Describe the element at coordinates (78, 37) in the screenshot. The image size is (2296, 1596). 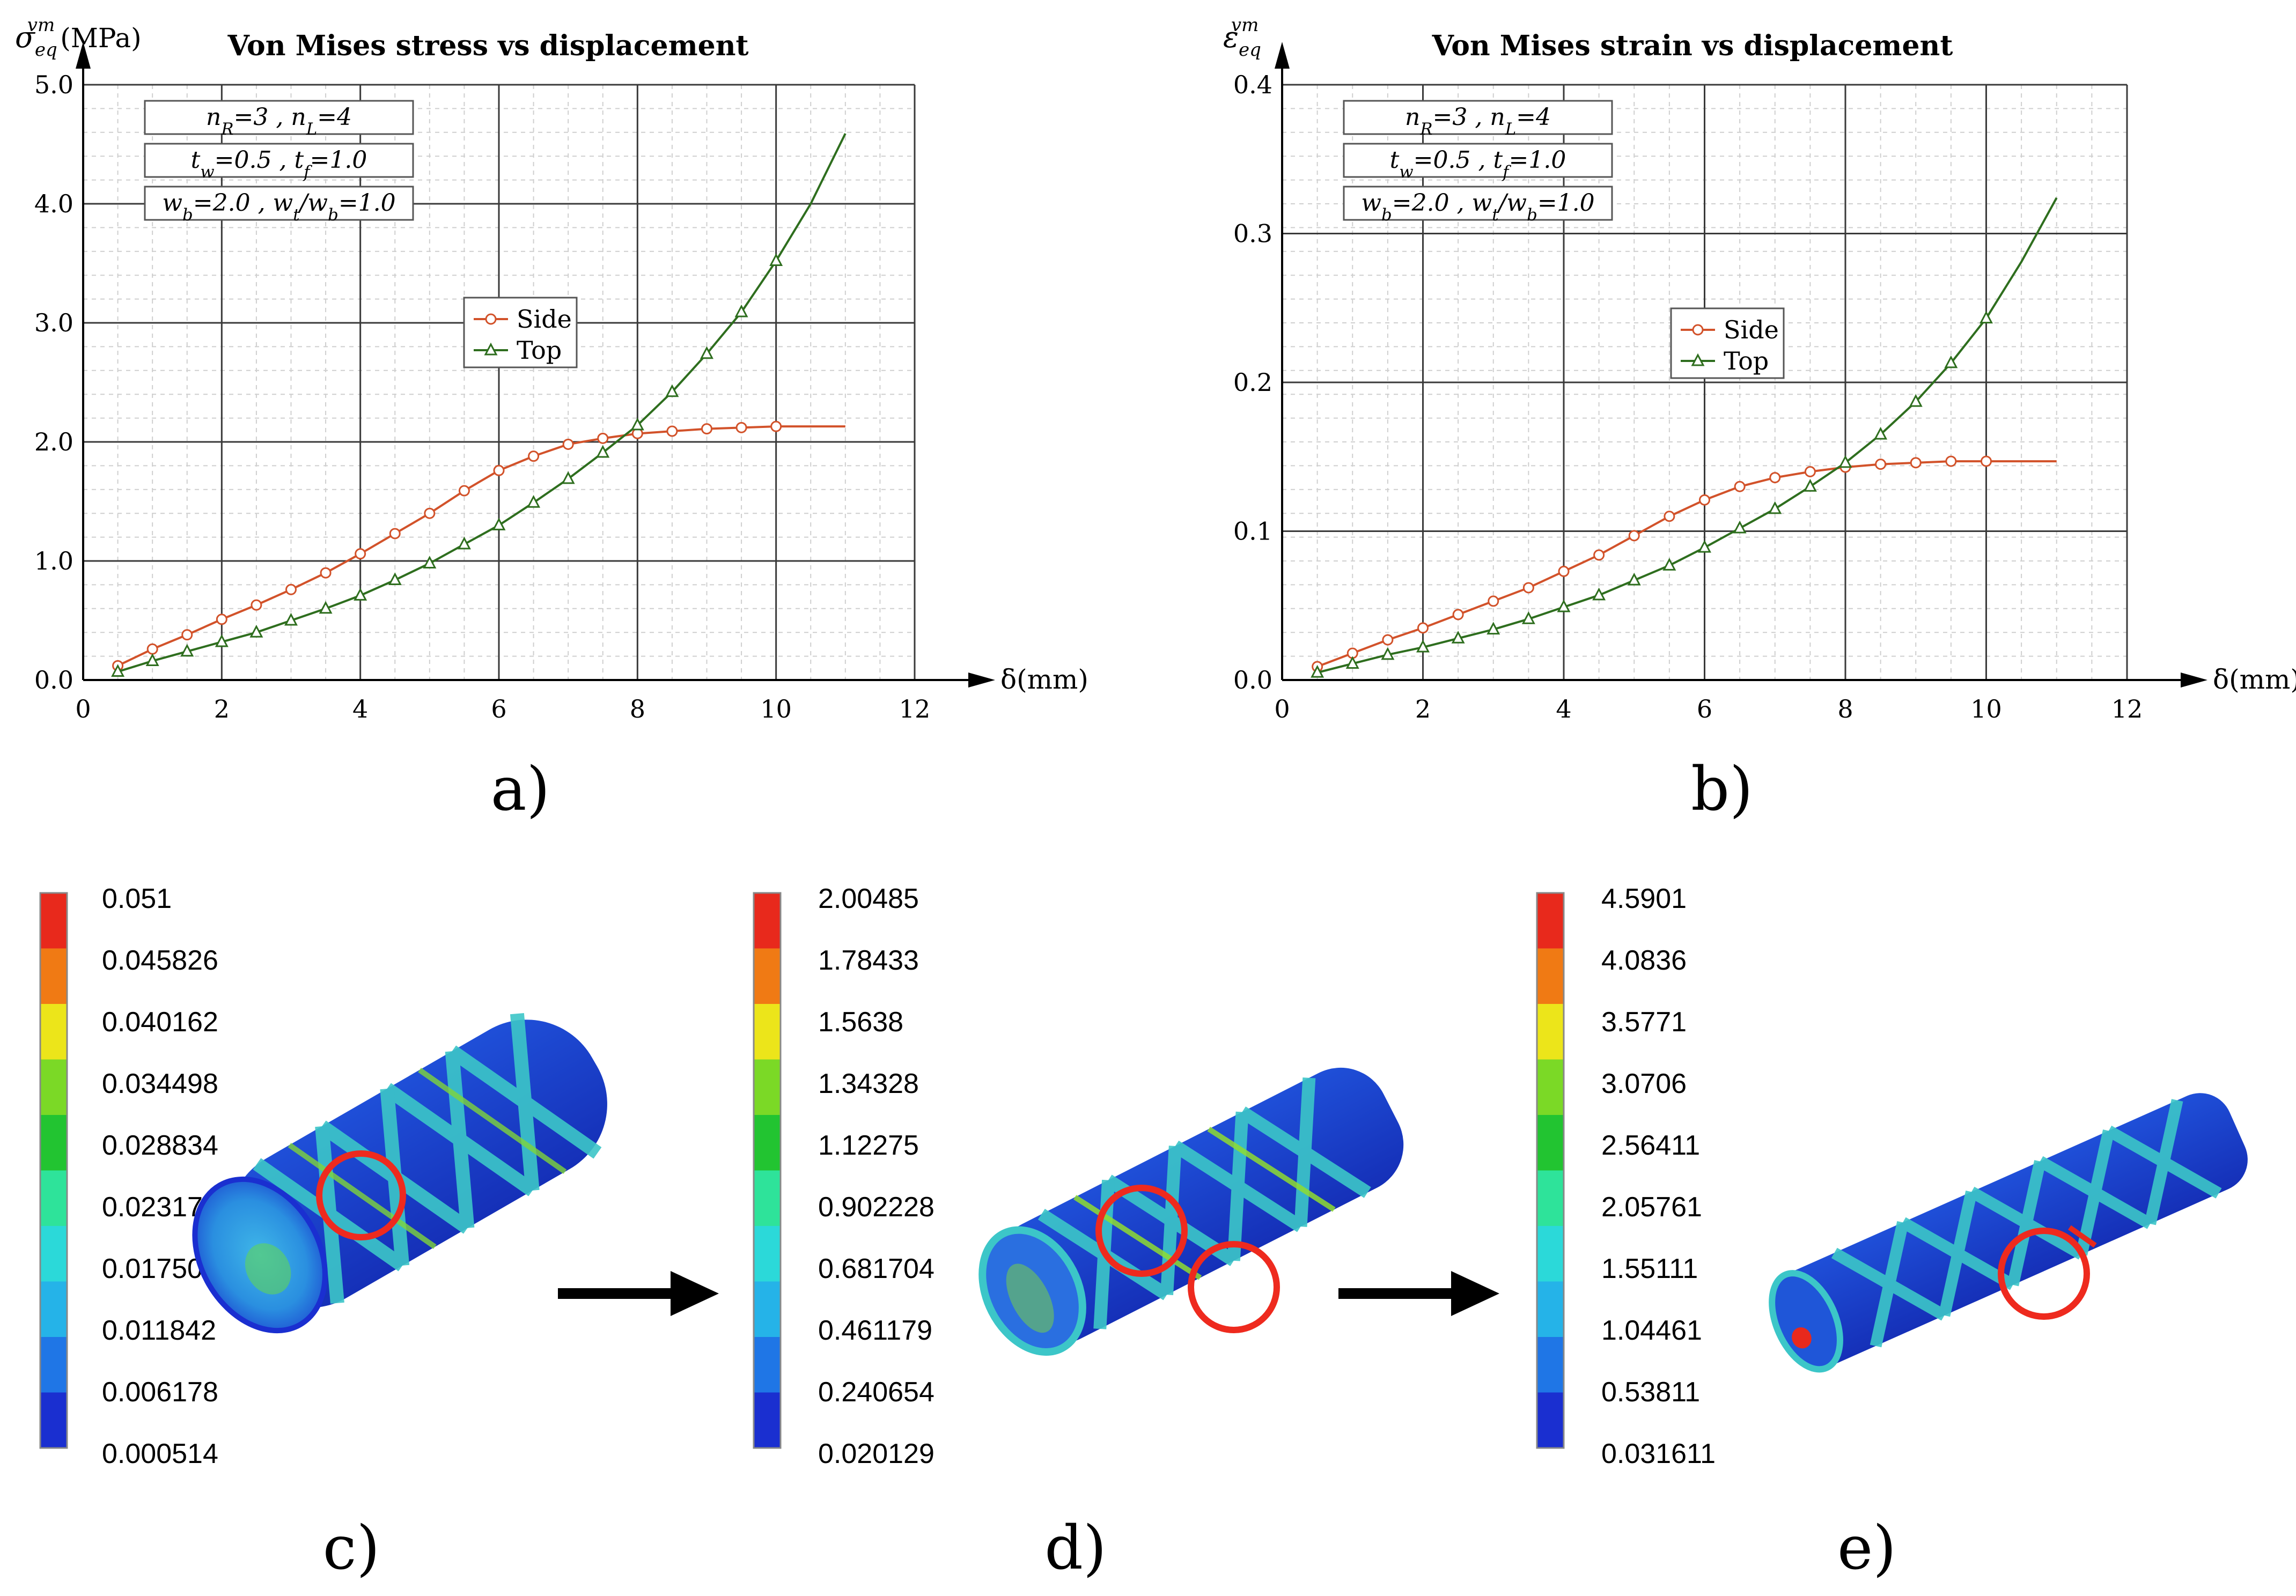
I see `y-axis-label: σeqvm (MPa)` at that location.